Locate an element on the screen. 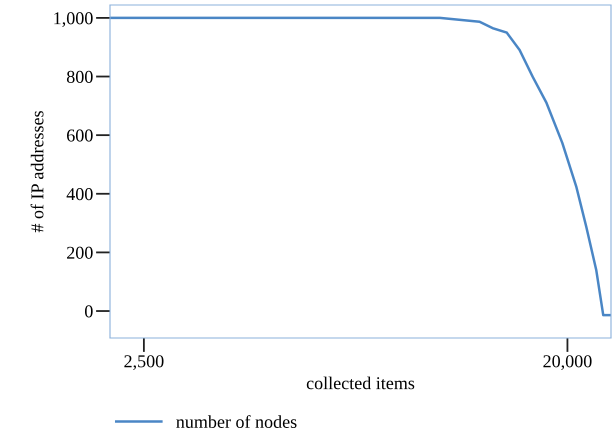 The height and width of the screenshot is (447, 614). x-tick-label: 20,000 is located at coordinates (567, 362).